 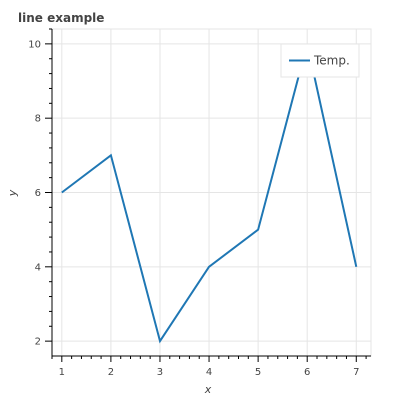 I want to click on y-axis-label: y, so click(x=12, y=193).